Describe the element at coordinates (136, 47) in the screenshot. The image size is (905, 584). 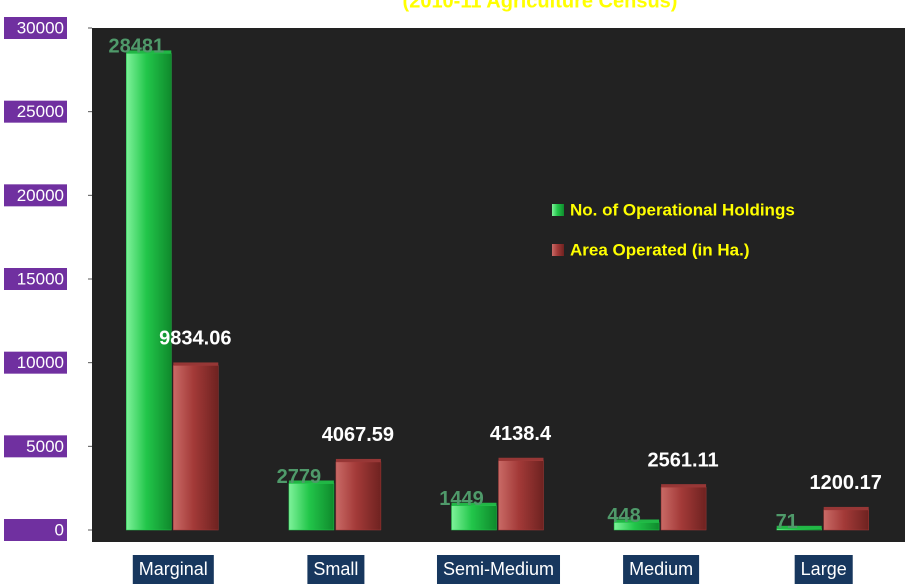
I see `value-label: 28481` at that location.